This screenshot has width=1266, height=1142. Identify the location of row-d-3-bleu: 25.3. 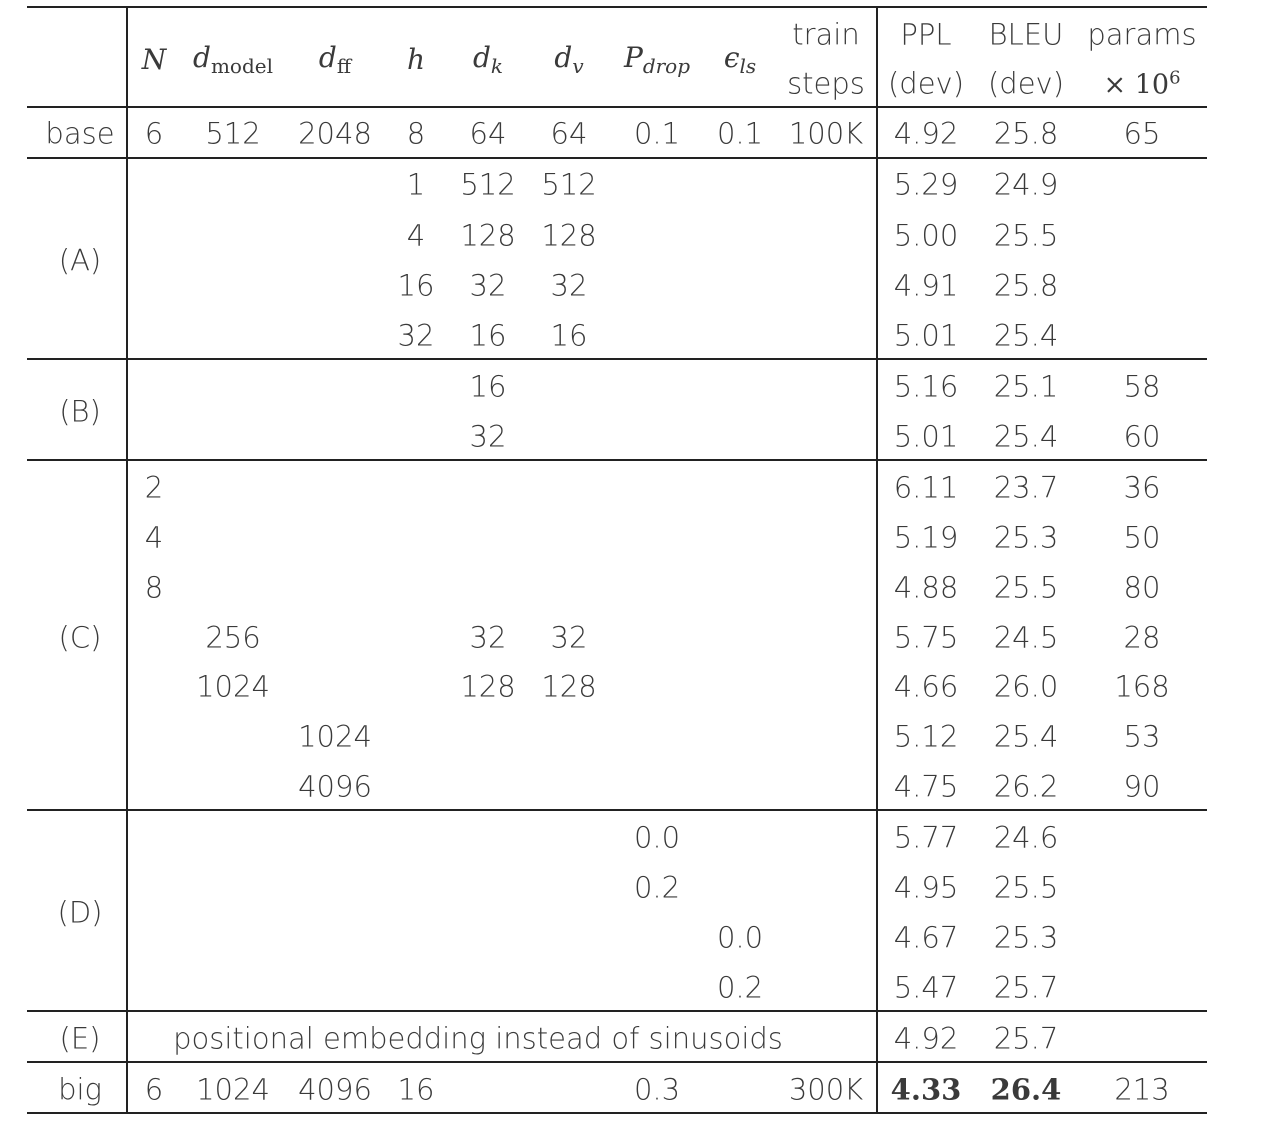
(1026, 937).